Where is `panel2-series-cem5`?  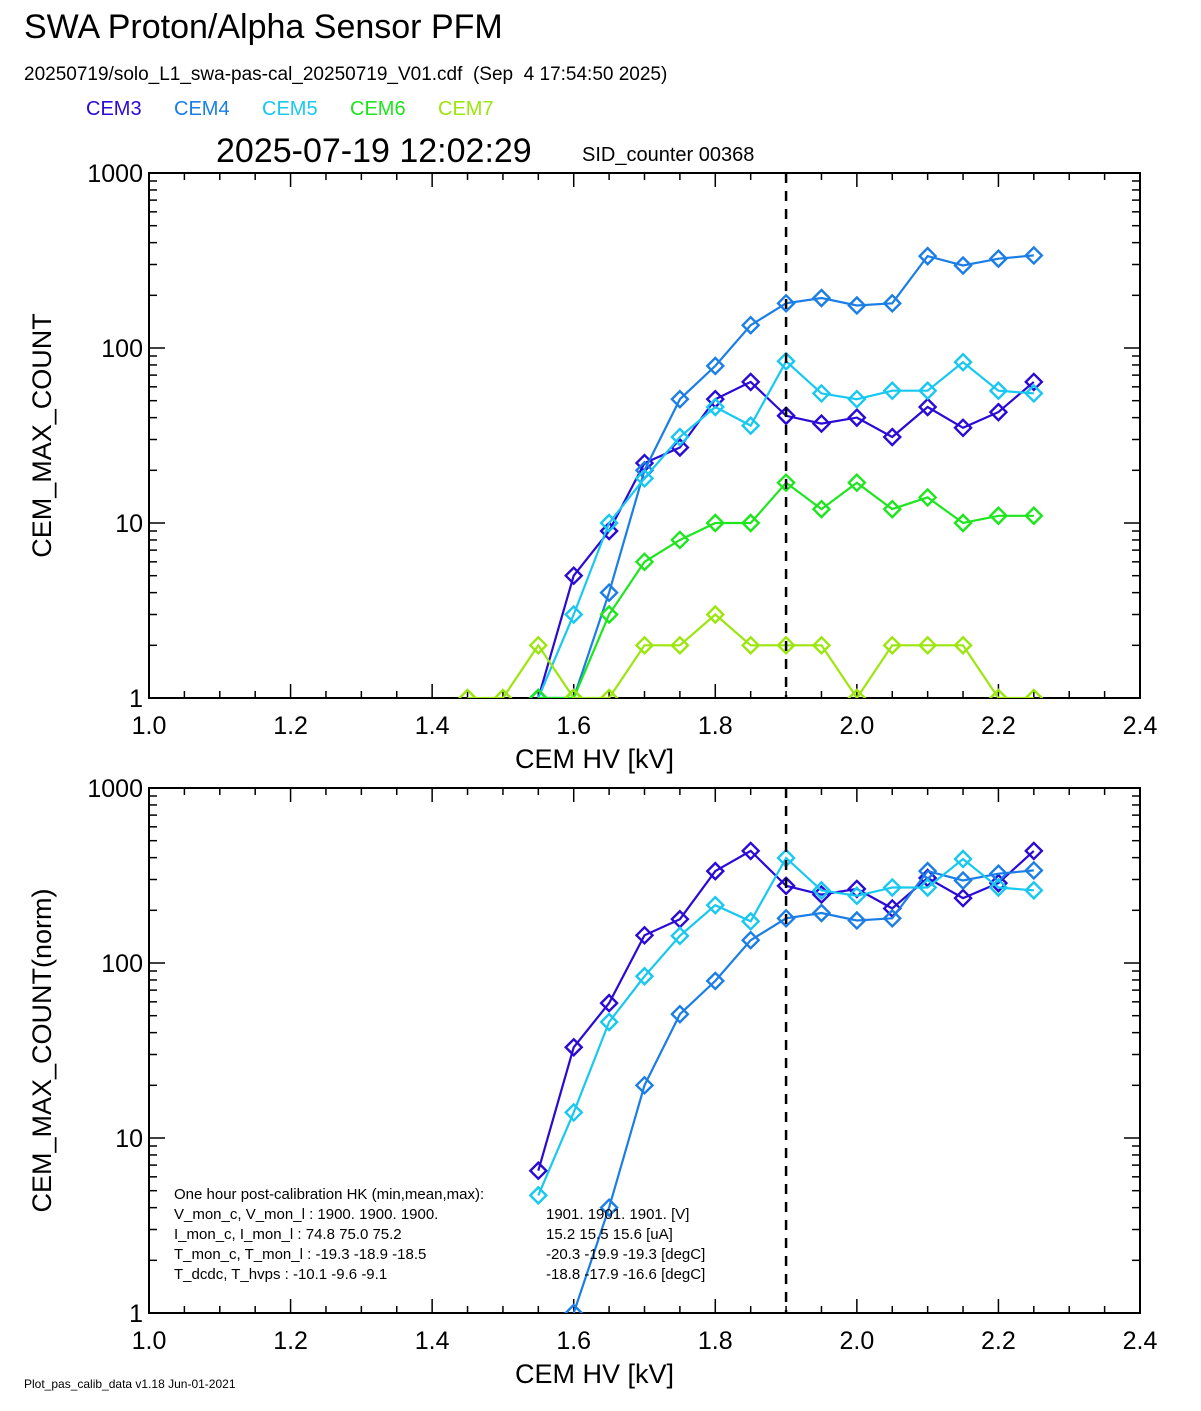 panel2-series-cem5 is located at coordinates (786, 1027).